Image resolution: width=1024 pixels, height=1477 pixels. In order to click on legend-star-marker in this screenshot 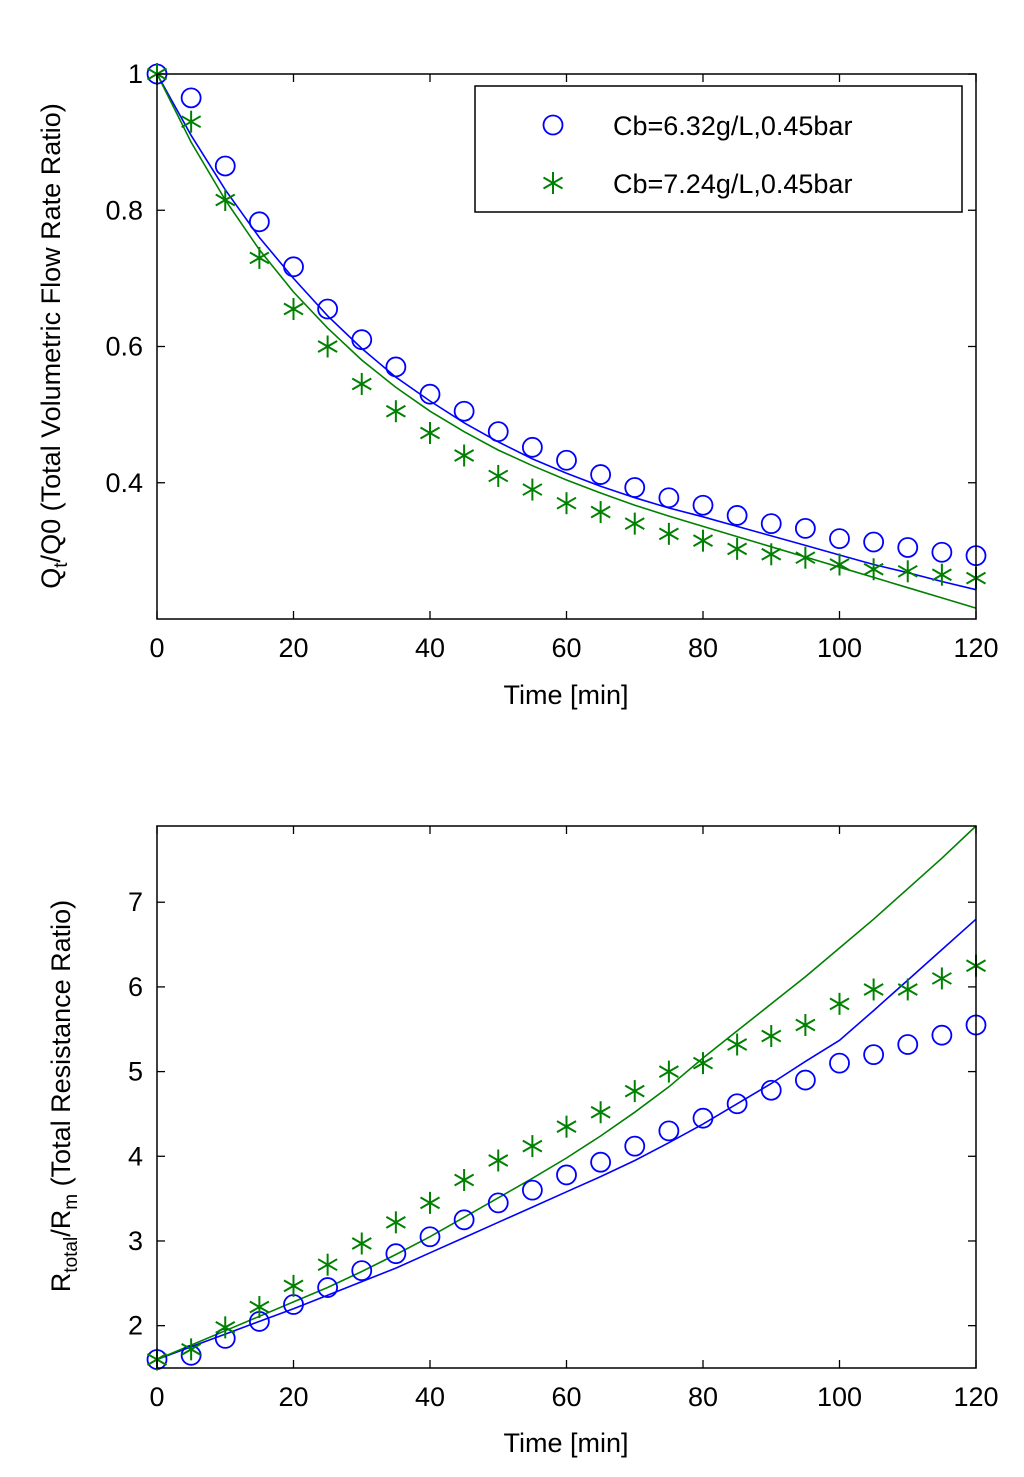, I will do `click(553, 183)`.